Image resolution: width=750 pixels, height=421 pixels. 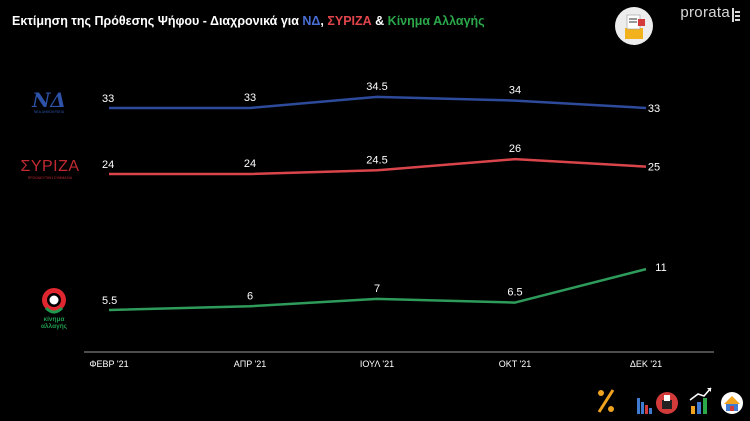 I want to click on data-label-kinal-1: 6, so click(x=250, y=296).